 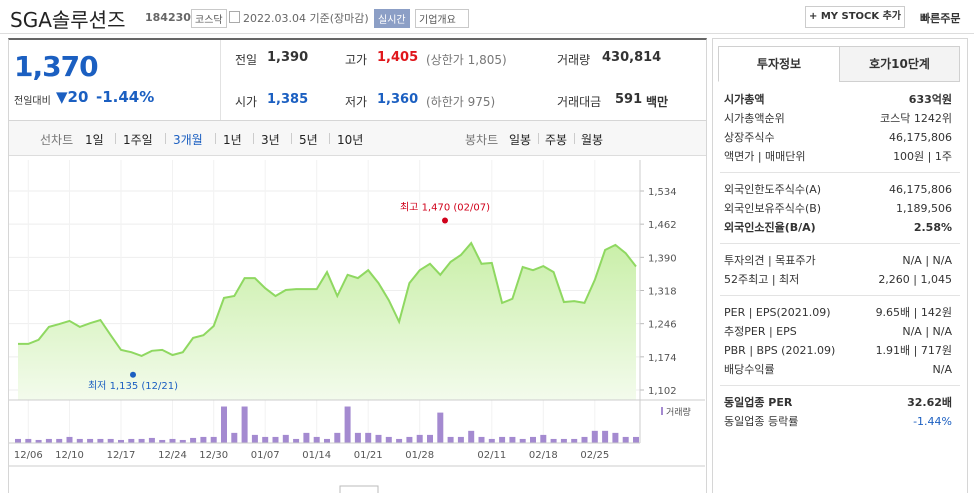 What do you see at coordinates (125, 97) in the screenshot?
I see `change-percent: -1.44%` at bounding box center [125, 97].